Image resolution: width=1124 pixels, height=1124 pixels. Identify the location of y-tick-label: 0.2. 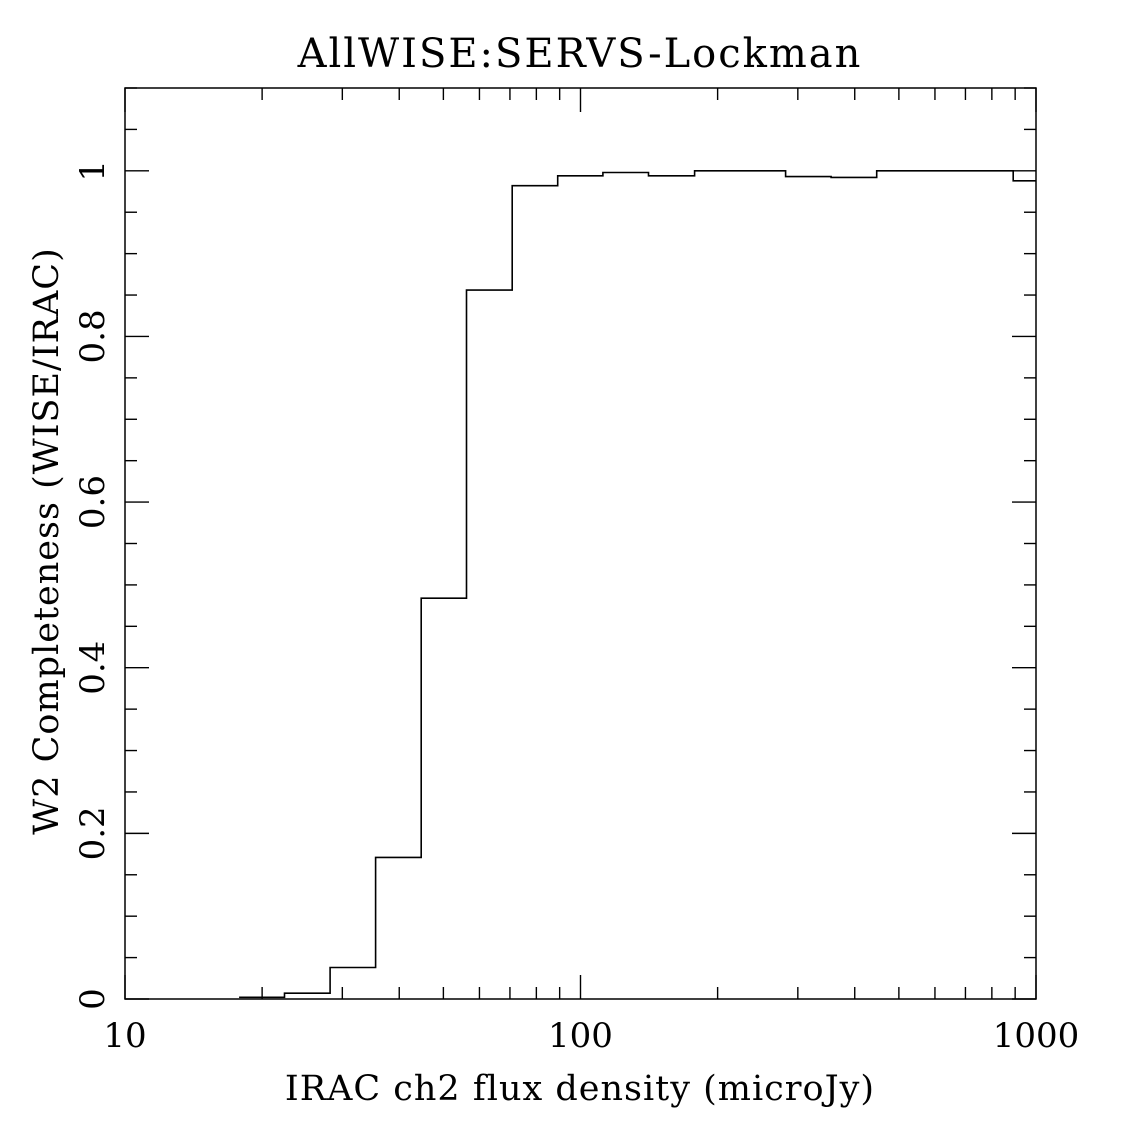
(93, 833).